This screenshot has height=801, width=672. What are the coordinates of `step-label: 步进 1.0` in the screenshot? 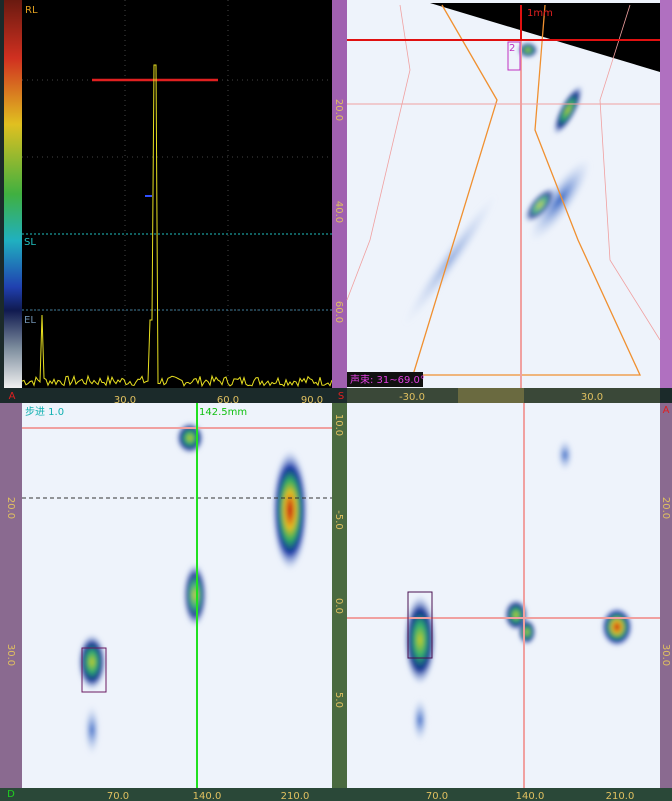 It's located at (44, 412).